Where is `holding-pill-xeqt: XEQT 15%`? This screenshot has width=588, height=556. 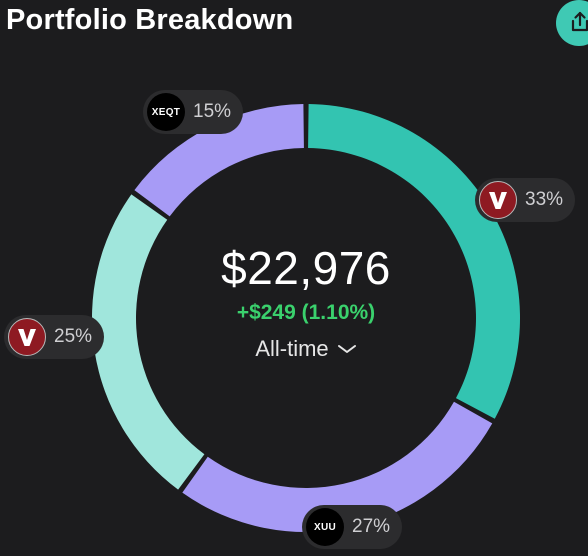 holding-pill-xeqt: XEQT 15% is located at coordinates (193, 112).